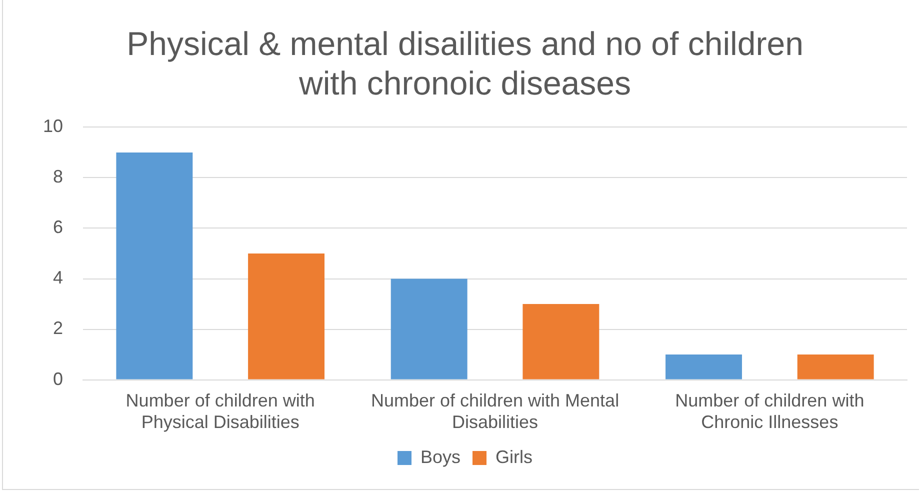 This screenshot has width=922, height=493. What do you see at coordinates (58, 176) in the screenshot?
I see `y-tick-label: 8` at bounding box center [58, 176].